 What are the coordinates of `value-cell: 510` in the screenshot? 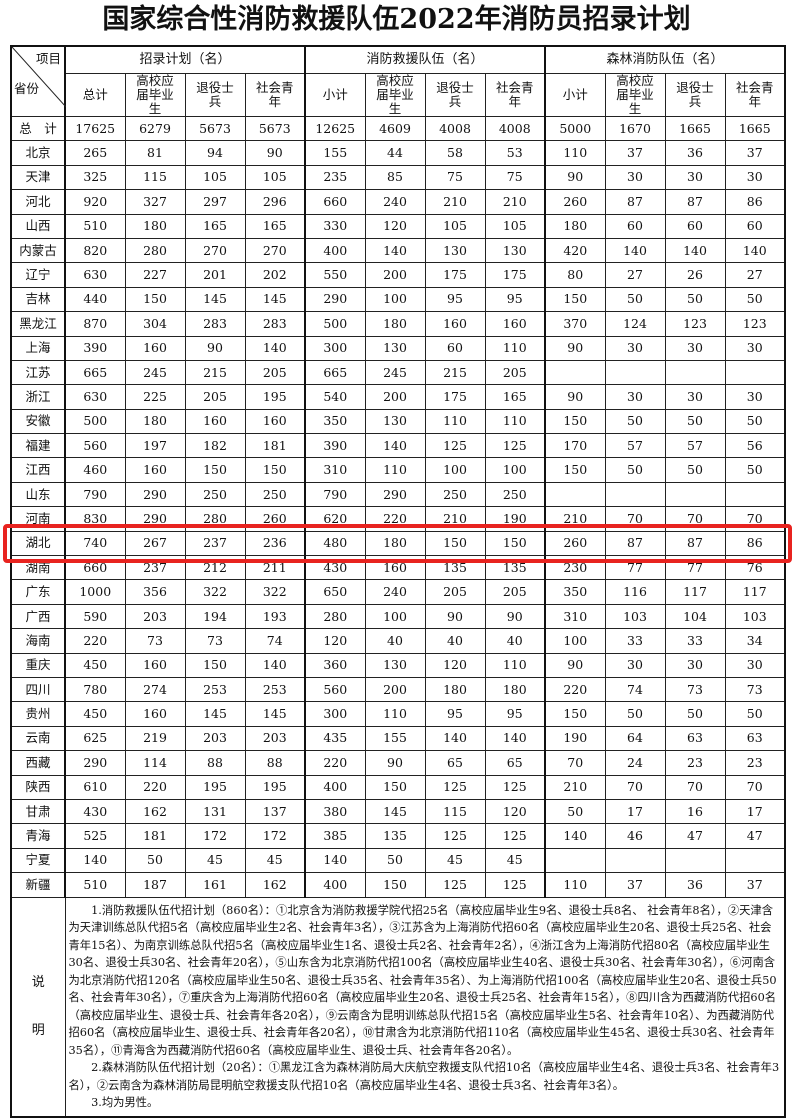 It's located at (95, 885).